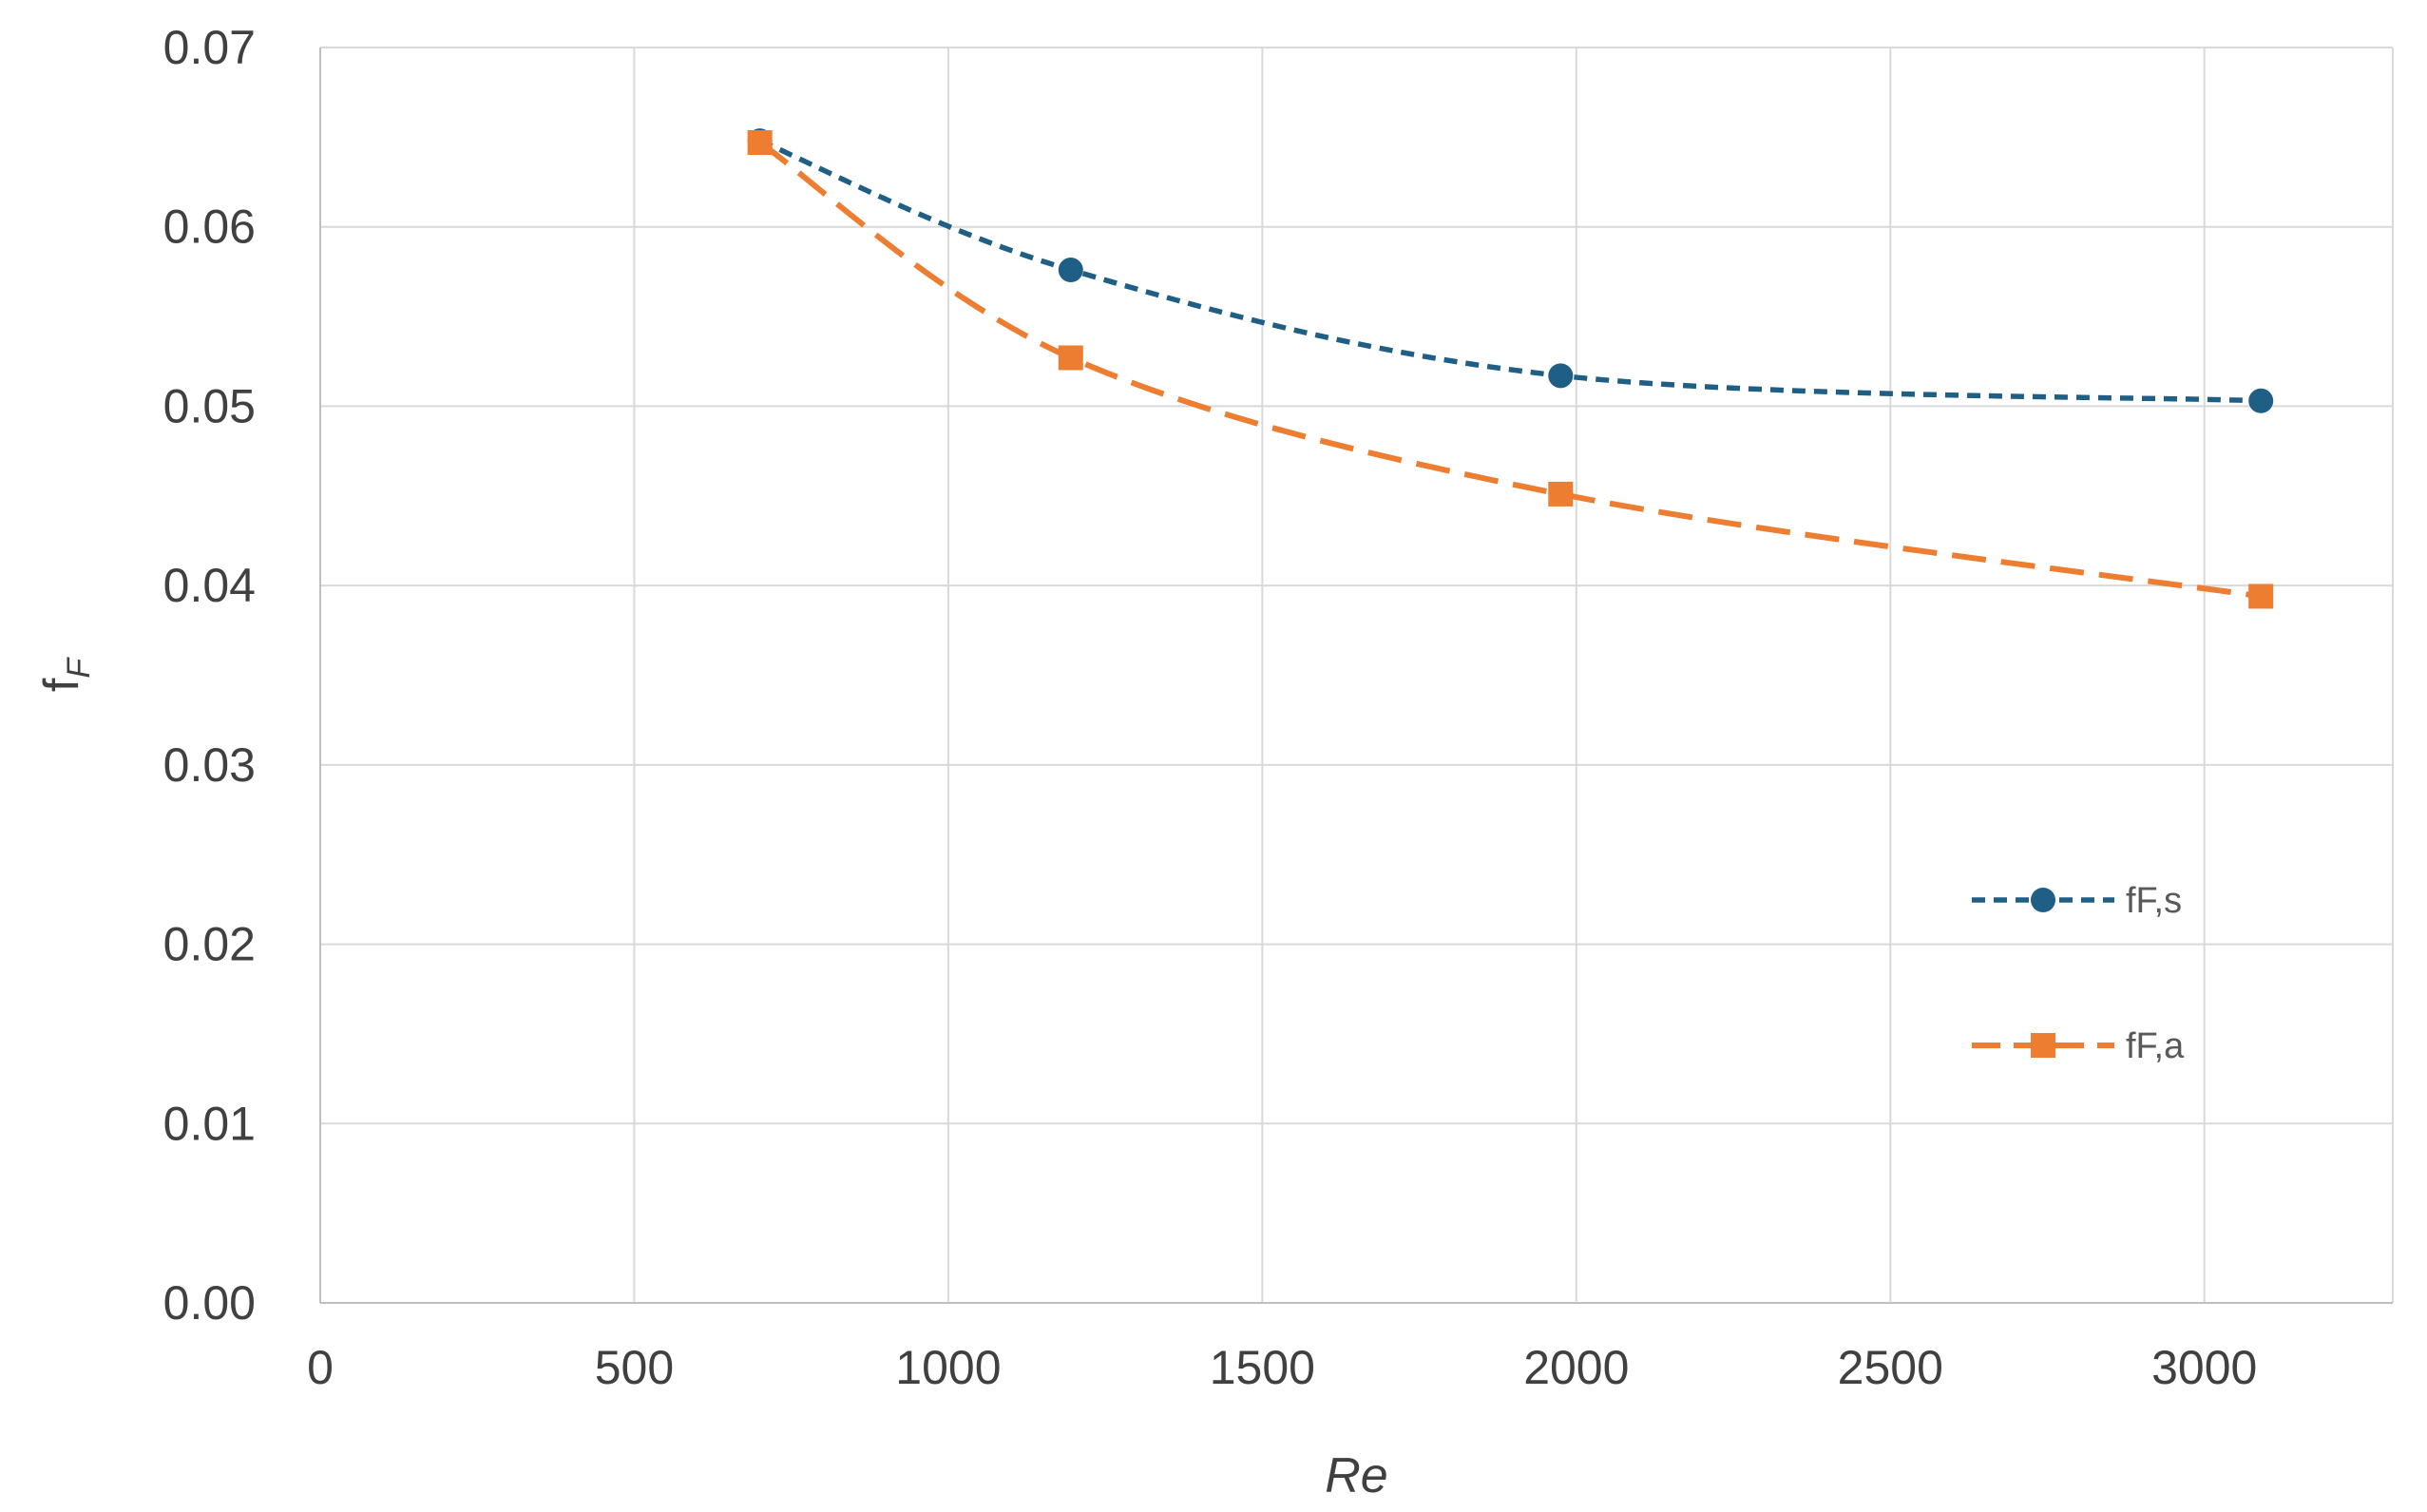  I want to click on x-tick-label: 2500, so click(1890, 1367).